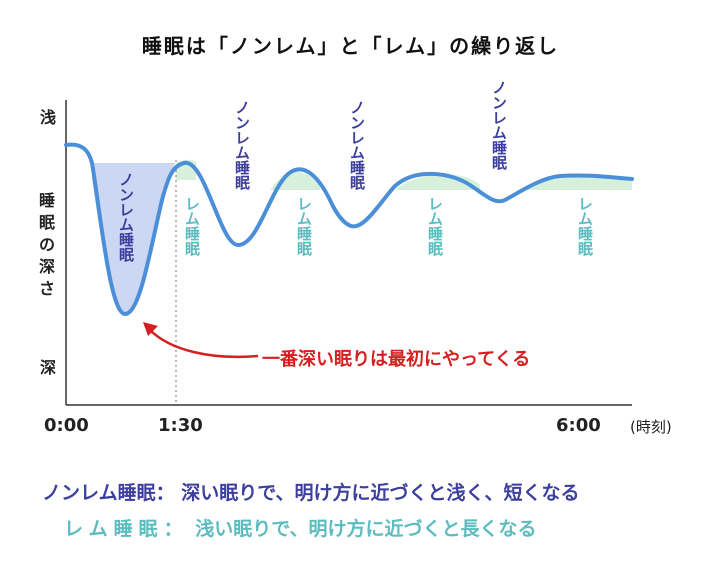  I want to click on diagram-title: 睡眠は「ノンレム」と「レム」の繰り返し, so click(350, 46).